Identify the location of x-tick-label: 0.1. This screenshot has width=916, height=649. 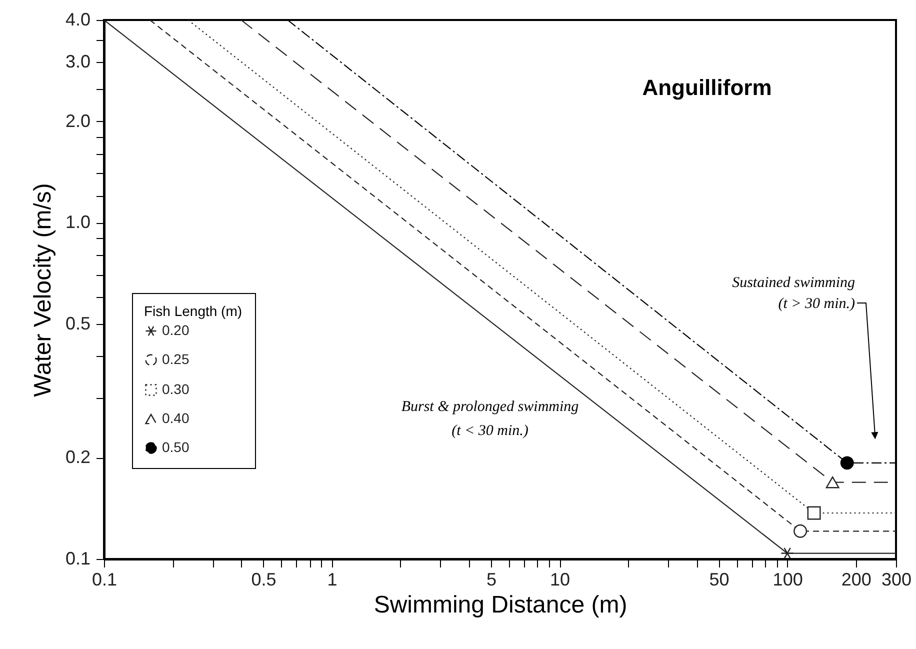
(105, 580).